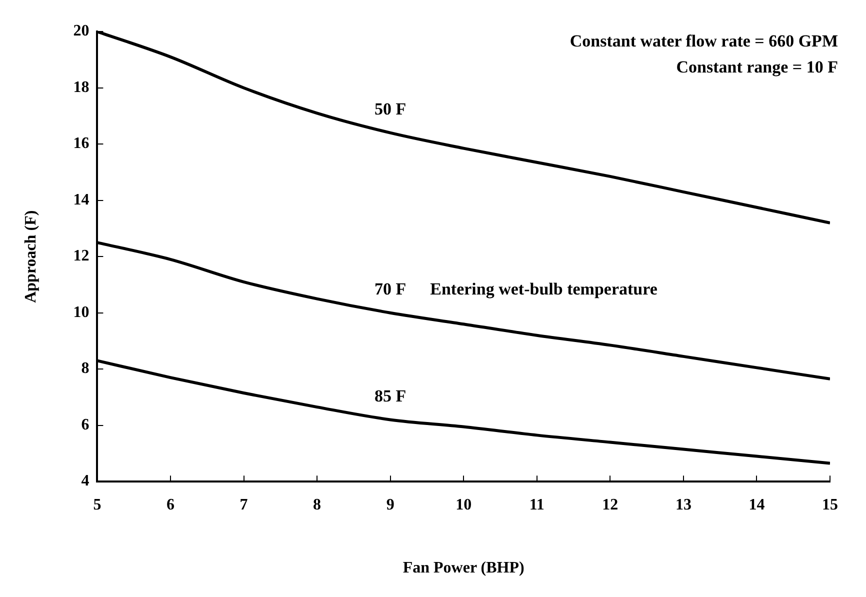  Describe the element at coordinates (683, 505) in the screenshot. I see `x-tick-label: 13` at that location.